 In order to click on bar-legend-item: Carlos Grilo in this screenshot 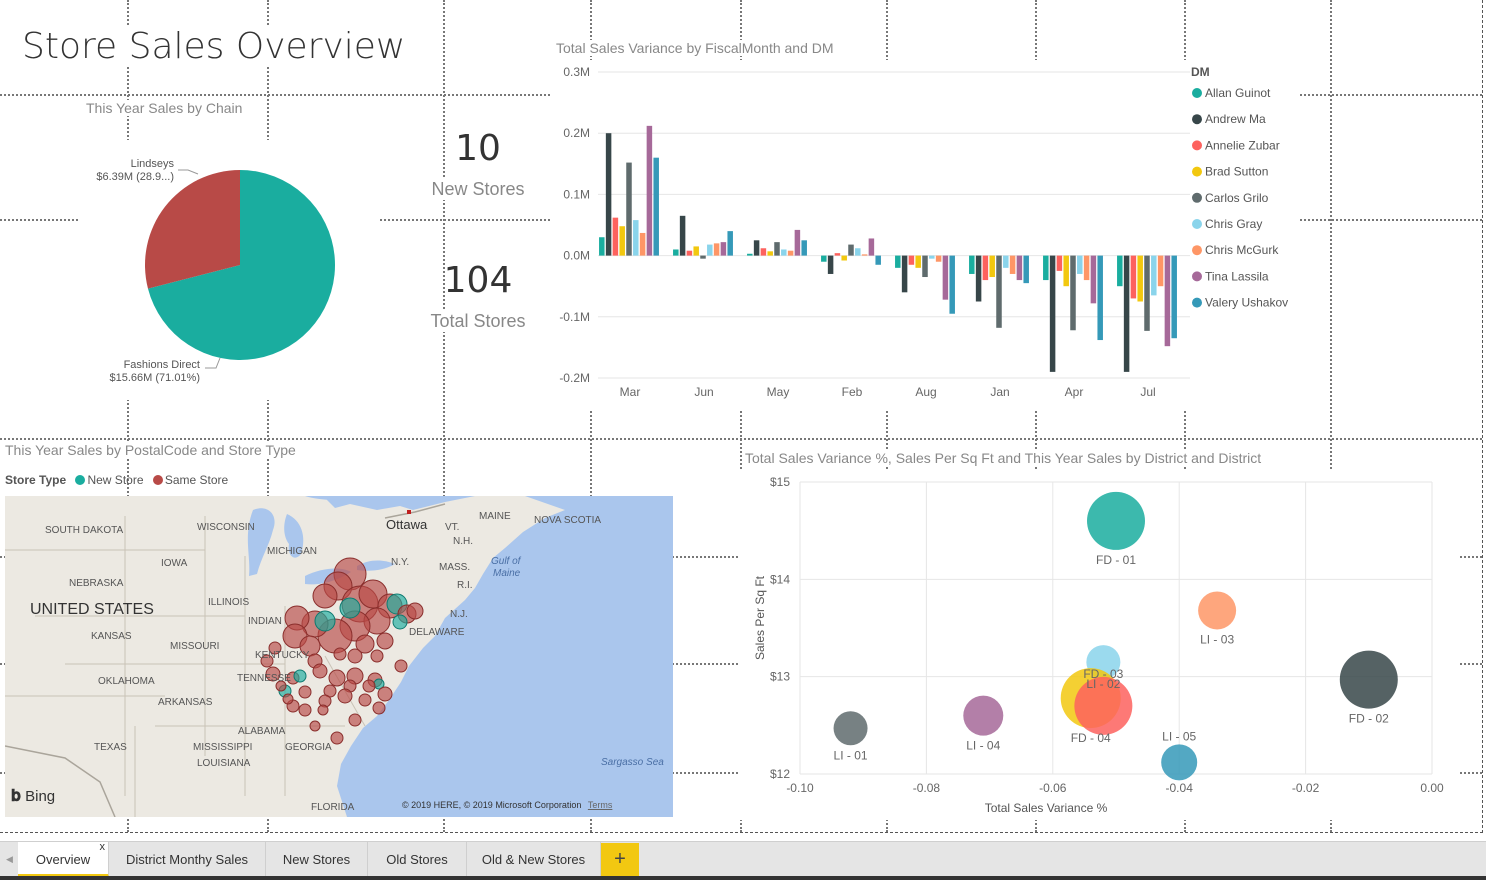, I will do `click(1237, 198)`.